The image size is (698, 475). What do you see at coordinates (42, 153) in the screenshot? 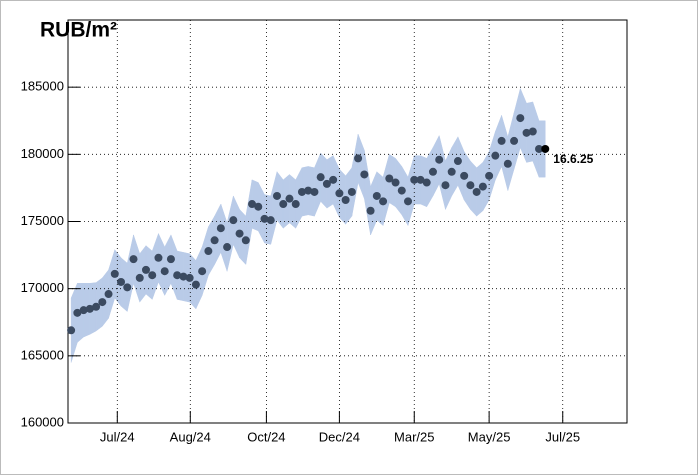
I see `y-tick-label: 180000` at bounding box center [42, 153].